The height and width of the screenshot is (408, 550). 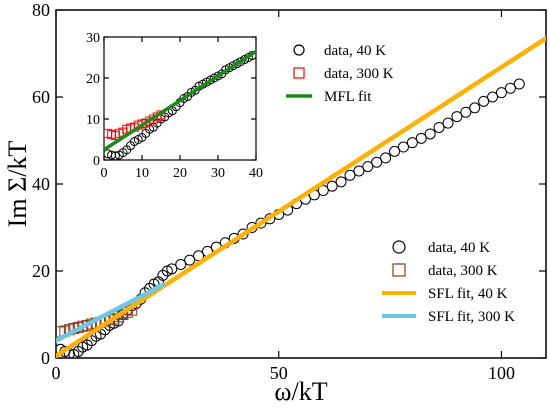 What do you see at coordinates (111, 312) in the screenshot?
I see `main-fit-line` at bounding box center [111, 312].